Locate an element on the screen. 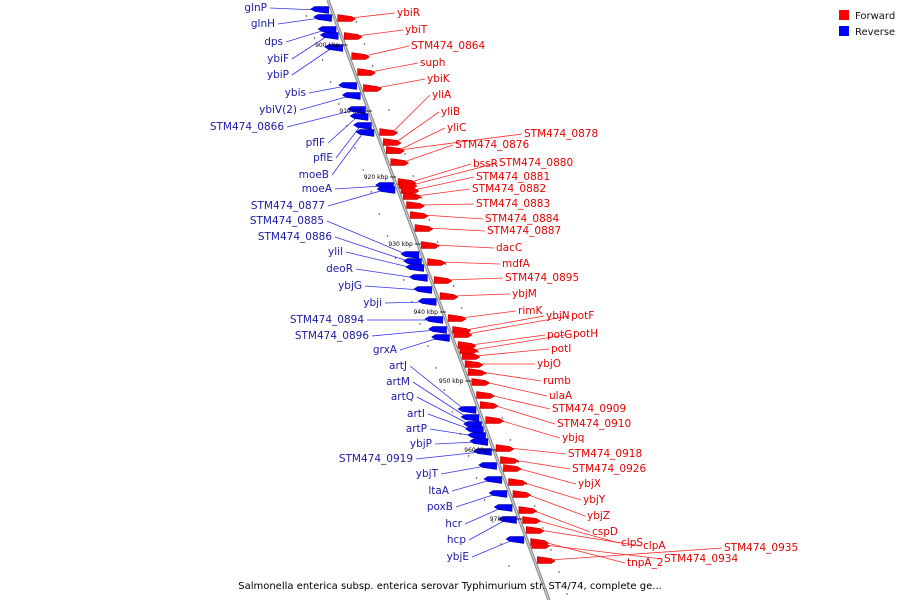 The height and width of the screenshot is (600, 900). reverse-gene-label: moeB is located at coordinates (314, 175).